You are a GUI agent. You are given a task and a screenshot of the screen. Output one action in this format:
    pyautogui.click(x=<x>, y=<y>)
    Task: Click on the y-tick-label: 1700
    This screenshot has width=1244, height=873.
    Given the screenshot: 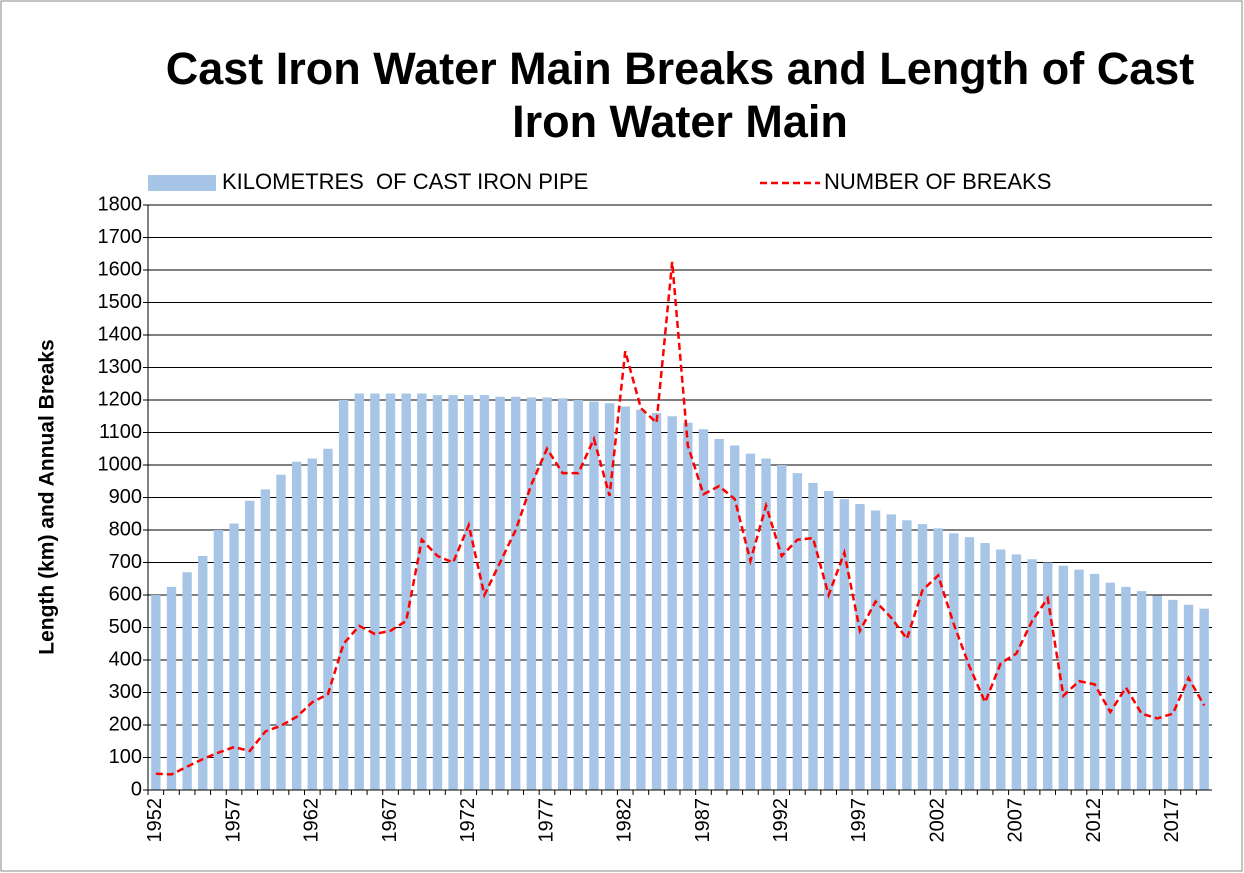 What is the action you would take?
    pyautogui.click(x=120, y=237)
    